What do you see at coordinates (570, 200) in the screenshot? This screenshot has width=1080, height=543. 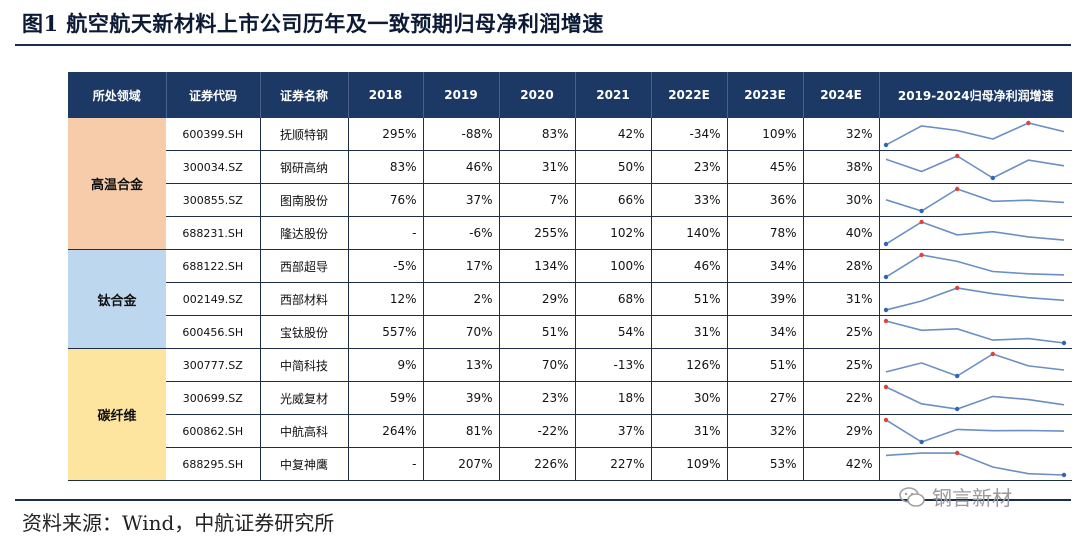 I see `table-row: 300855.SZ 图南股份 76% 37% 7% 66% 33% 36% 30%` at bounding box center [570, 200].